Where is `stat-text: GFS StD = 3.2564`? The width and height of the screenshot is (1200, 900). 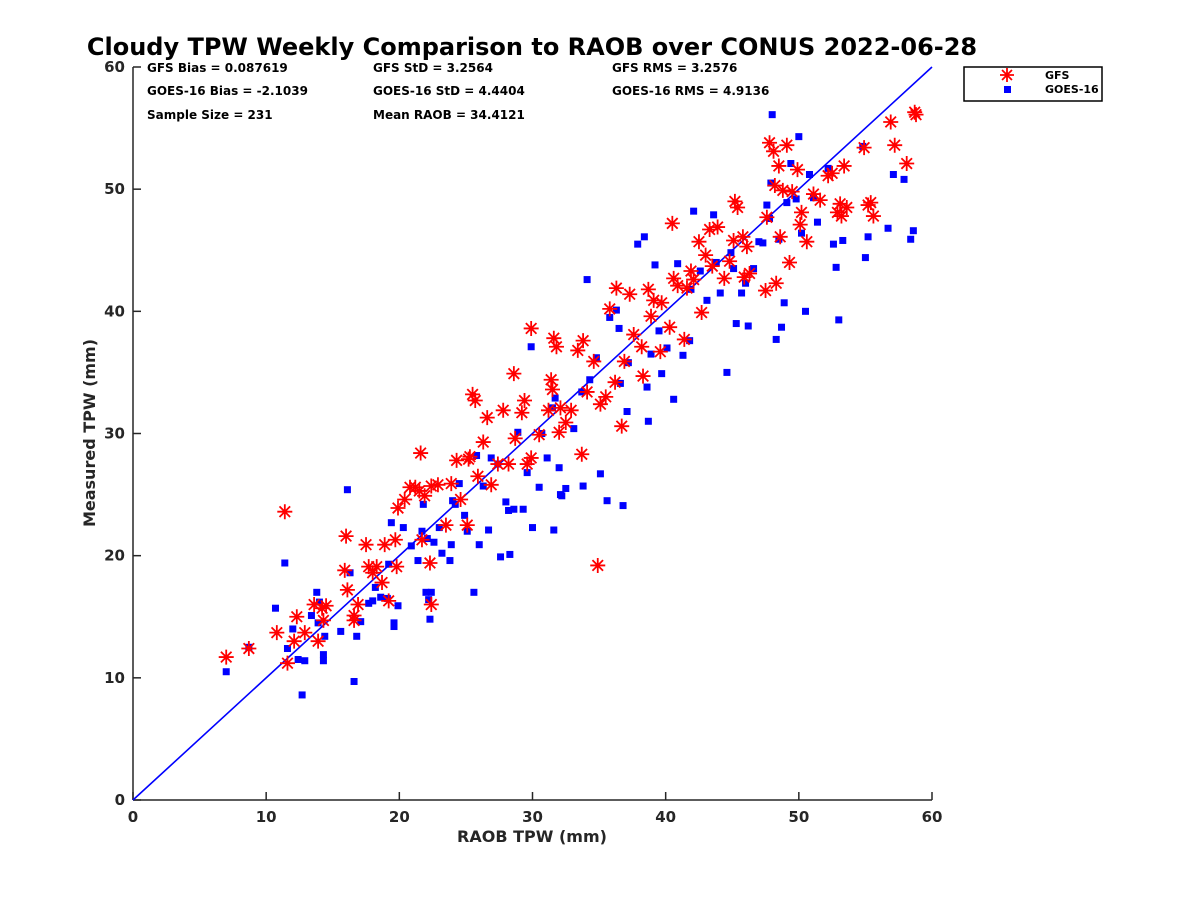
stat-text: GFS StD = 3.2564 is located at coordinates (433, 68).